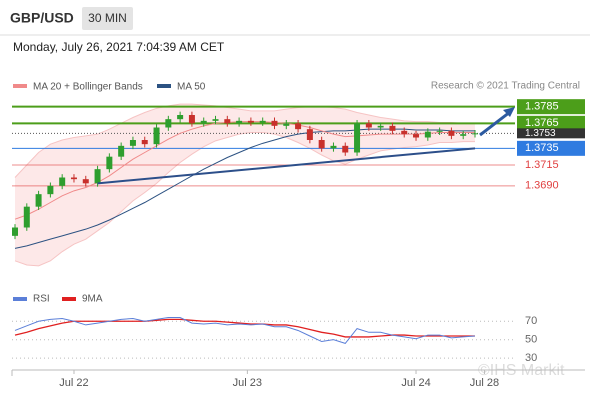  I want to click on rsi-legend-label: RSI, so click(41, 299).